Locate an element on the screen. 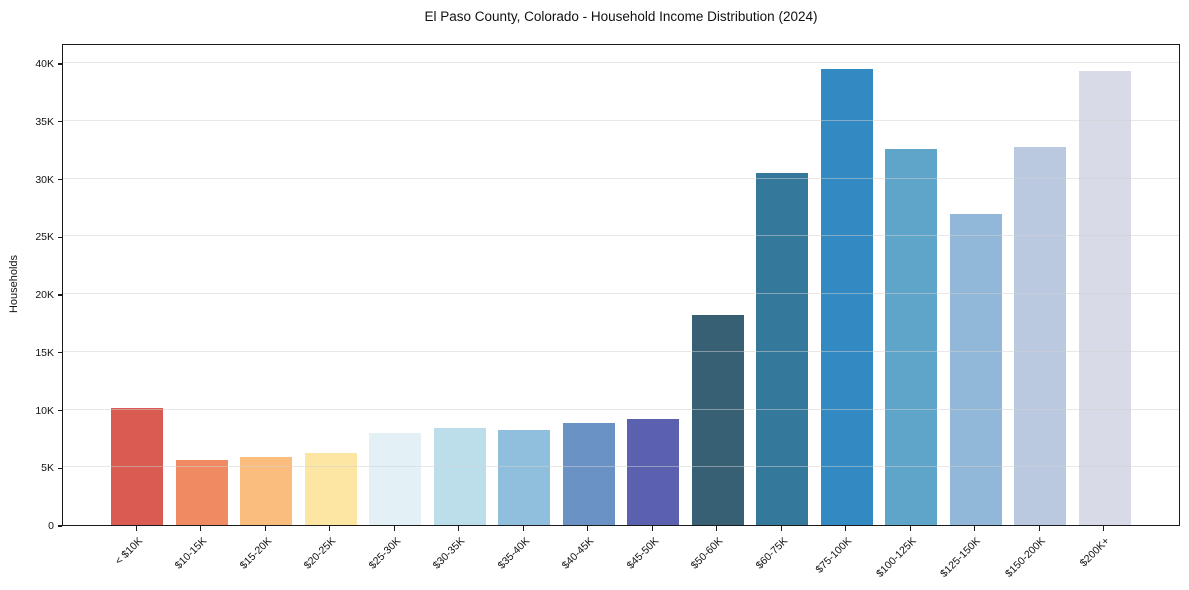 The image size is (1189, 590). bar-$35-40K is located at coordinates (524, 477).